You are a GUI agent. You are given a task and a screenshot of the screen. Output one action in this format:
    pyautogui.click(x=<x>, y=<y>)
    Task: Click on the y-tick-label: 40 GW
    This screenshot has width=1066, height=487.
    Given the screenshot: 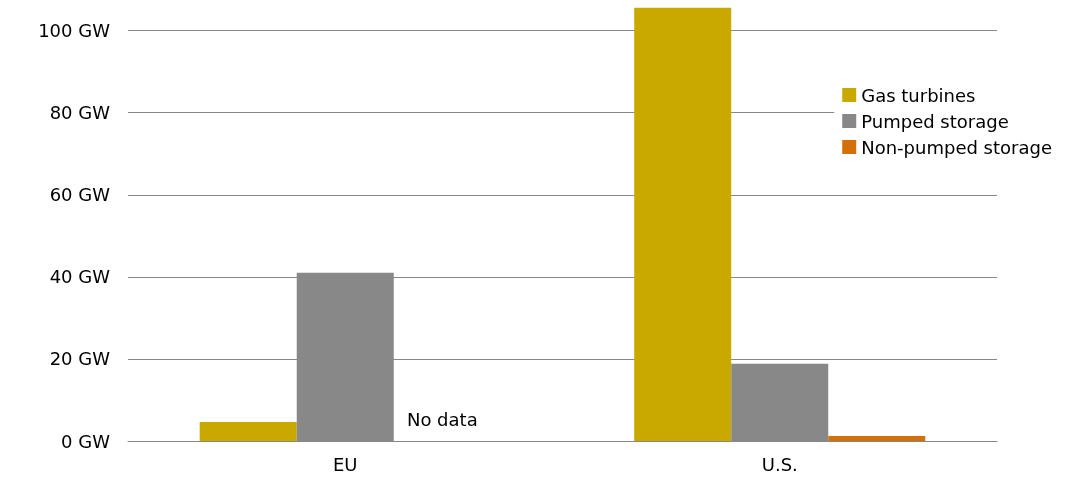 What is the action you would take?
    pyautogui.click(x=80, y=277)
    